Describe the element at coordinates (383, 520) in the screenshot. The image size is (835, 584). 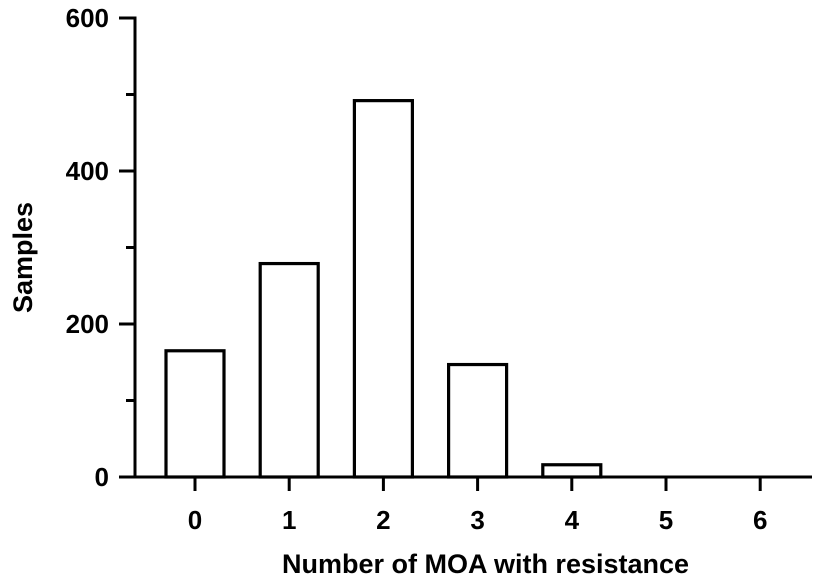
I see `x-tick-label: 2` at that location.